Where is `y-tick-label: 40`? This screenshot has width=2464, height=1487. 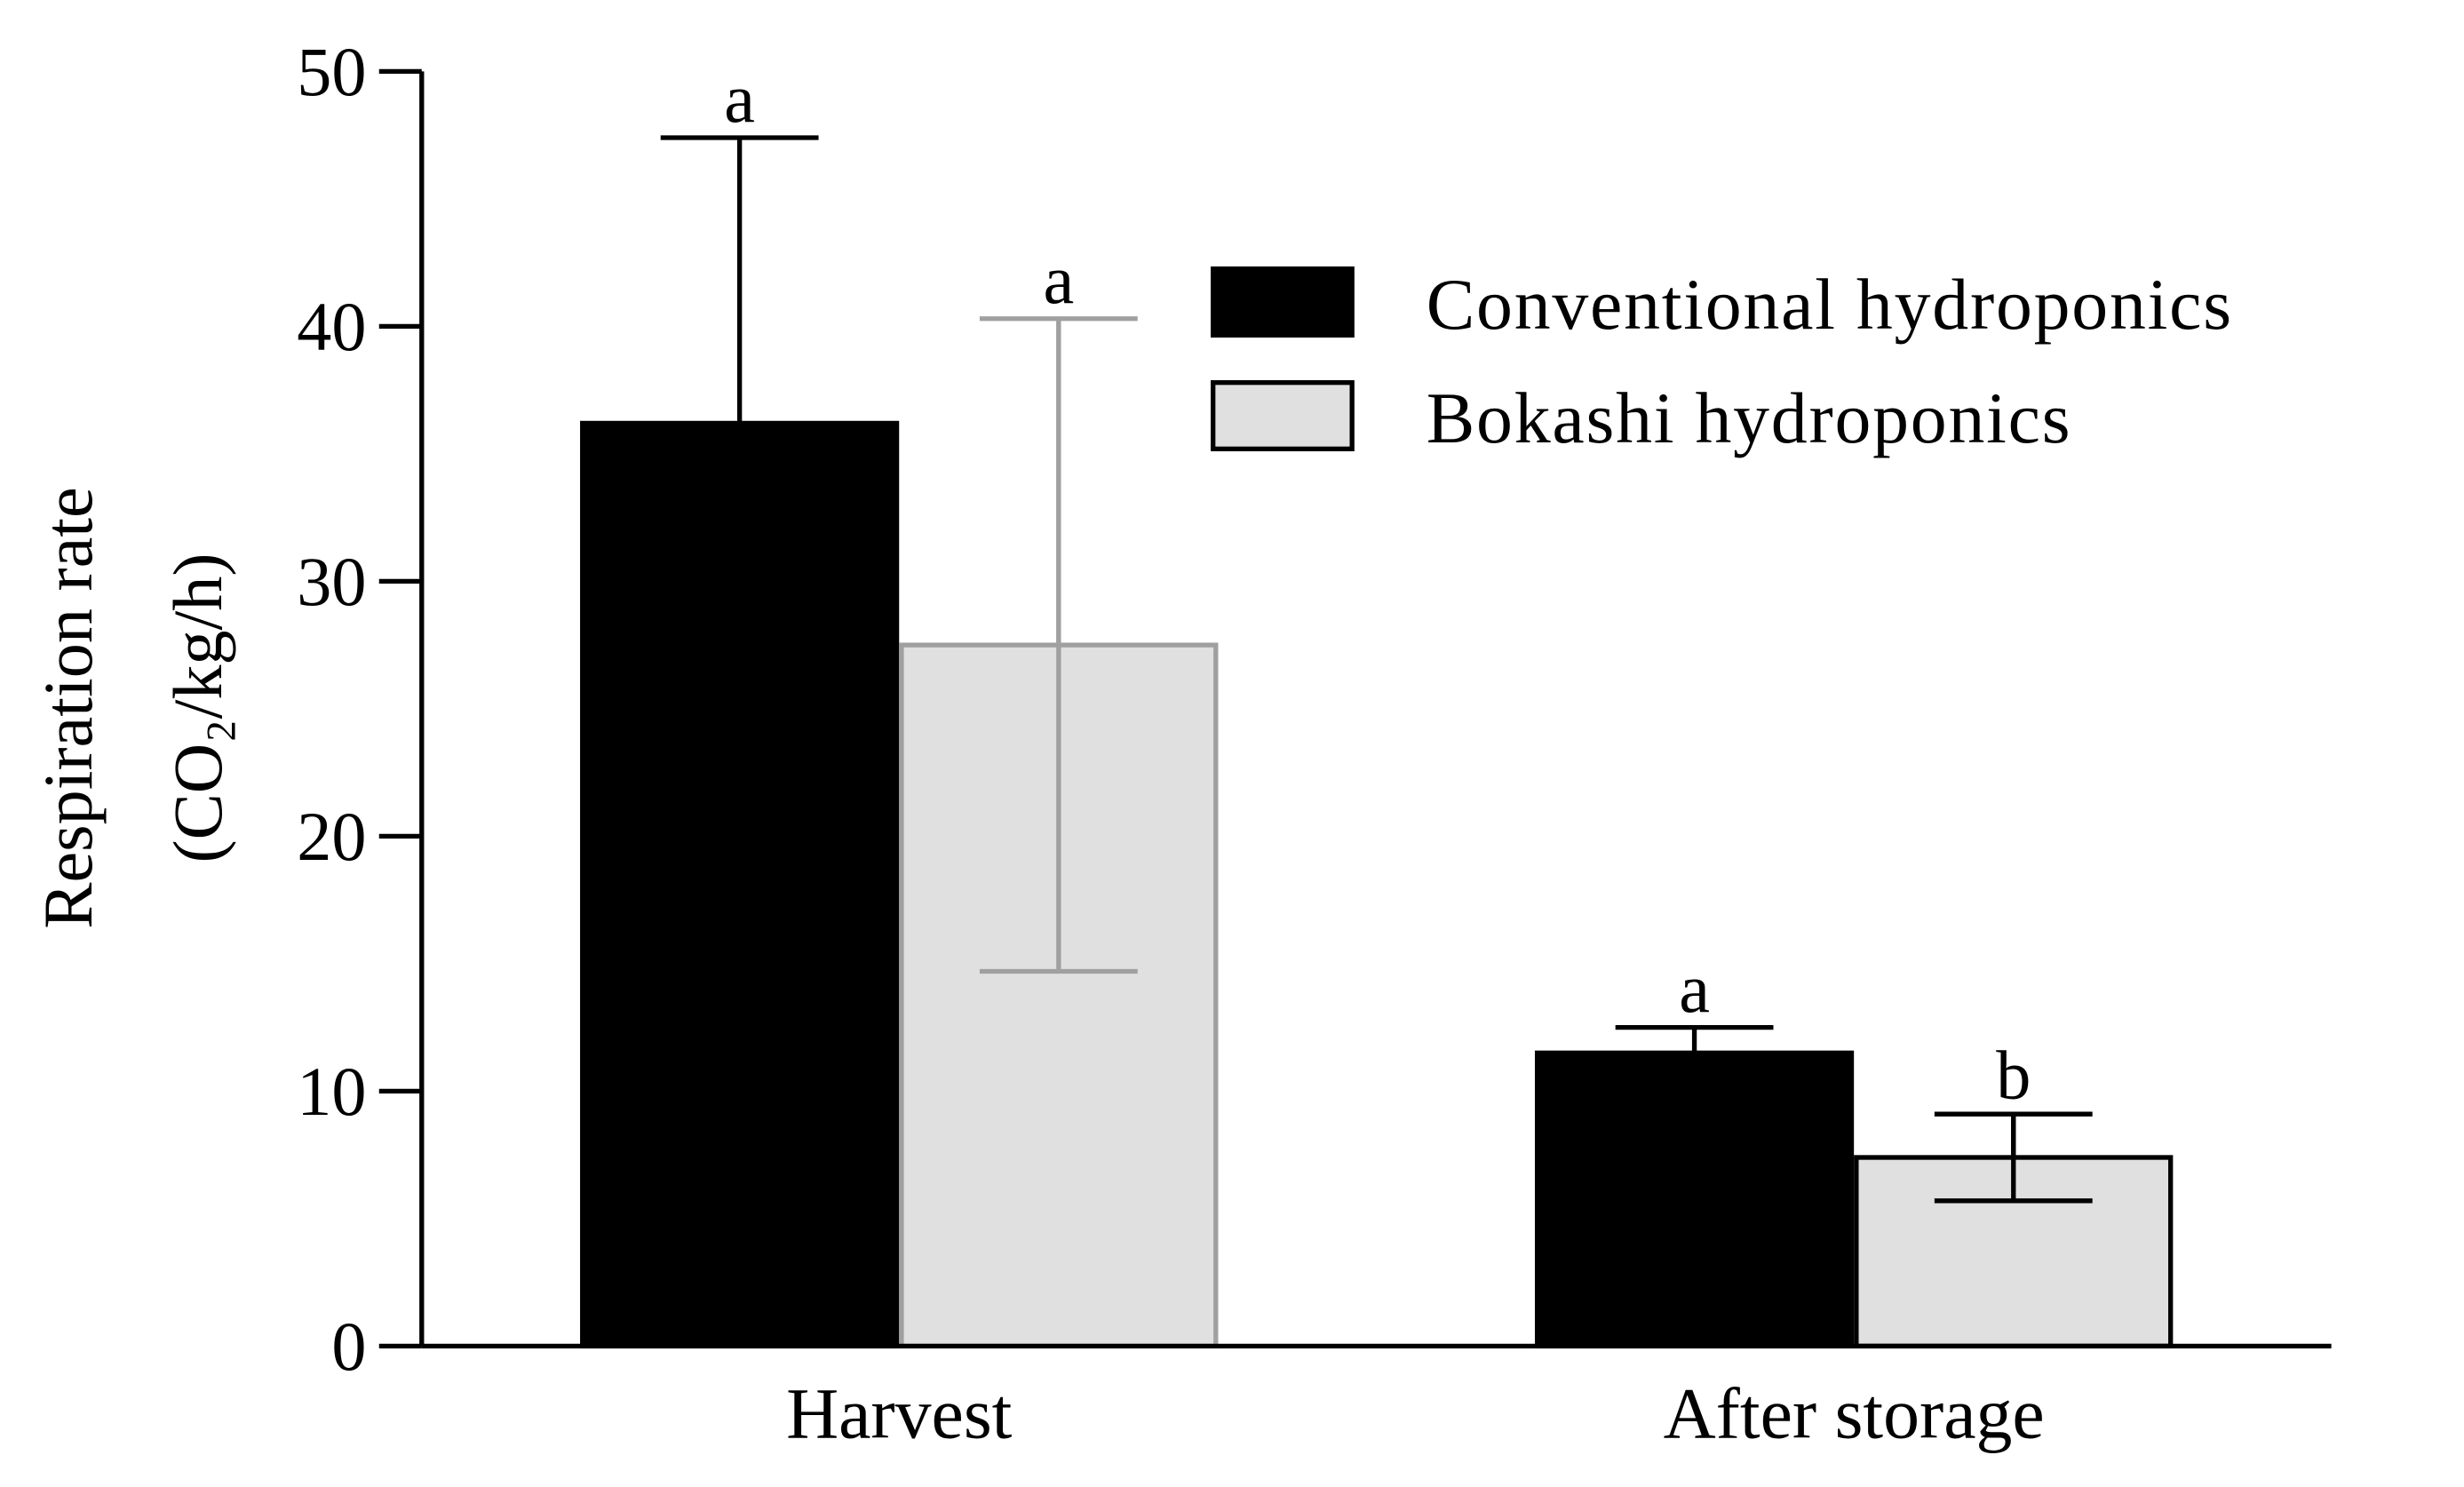
y-tick-label: 40 is located at coordinates (331, 326).